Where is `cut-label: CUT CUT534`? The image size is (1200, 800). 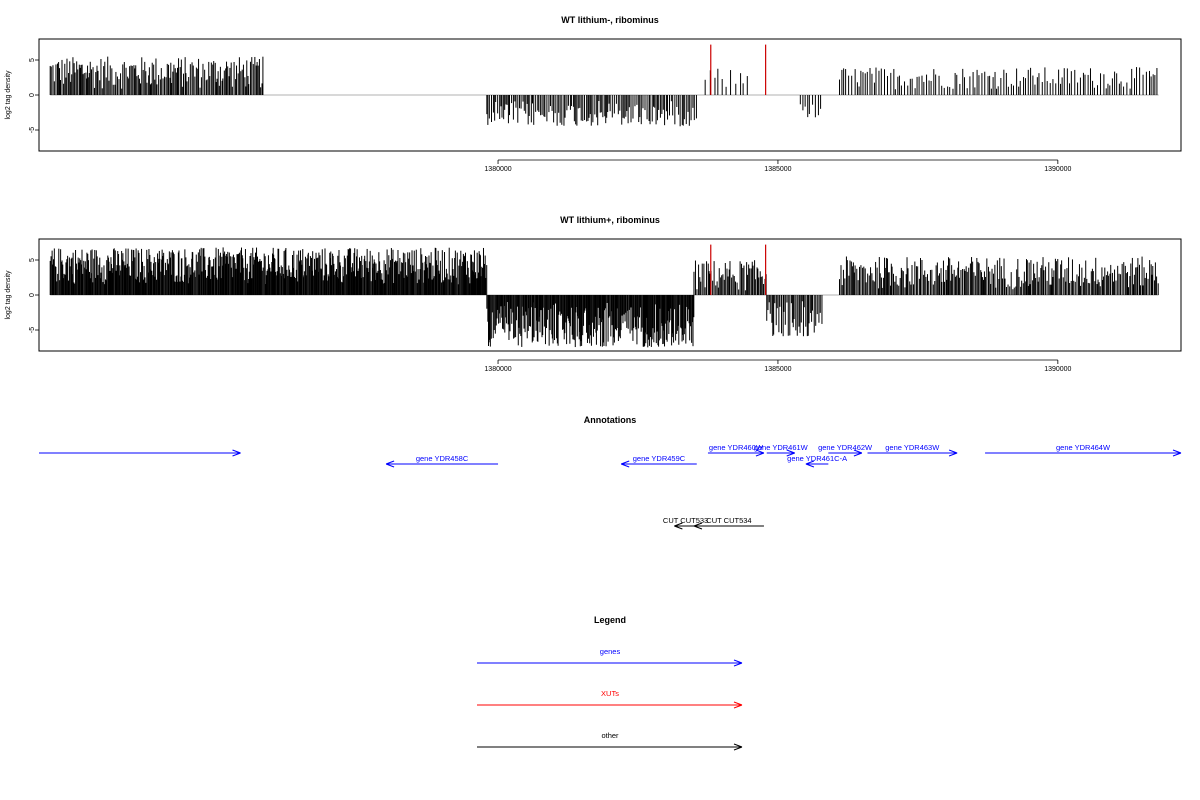 cut-label: CUT CUT534 is located at coordinates (728, 520).